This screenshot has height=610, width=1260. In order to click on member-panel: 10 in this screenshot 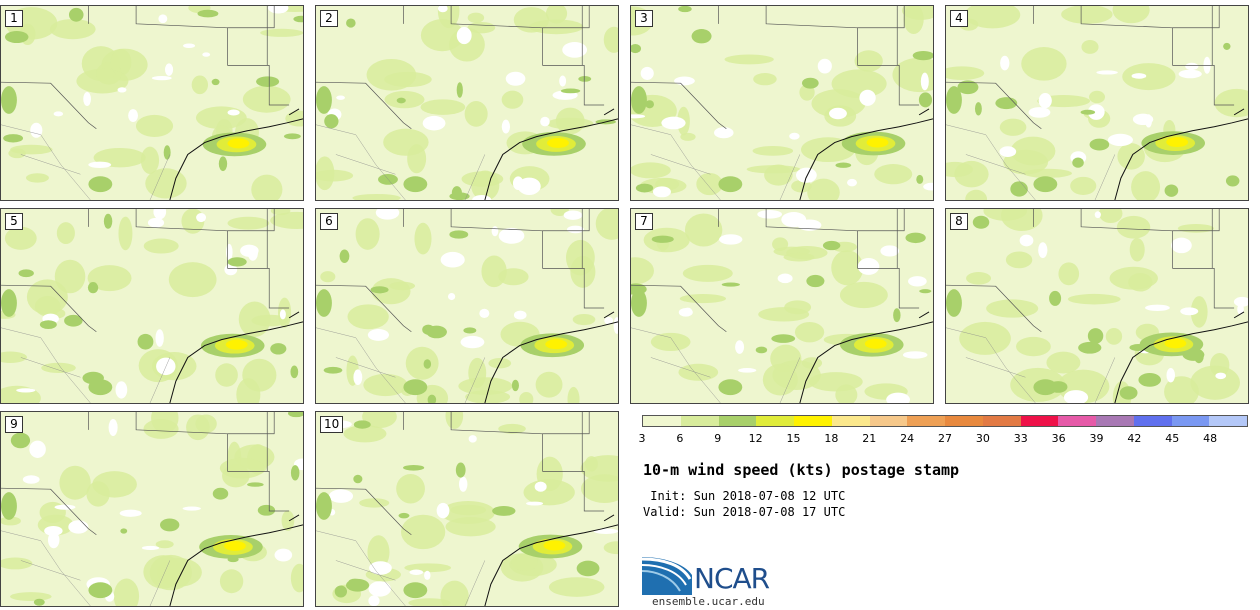, I will do `click(467, 509)`.